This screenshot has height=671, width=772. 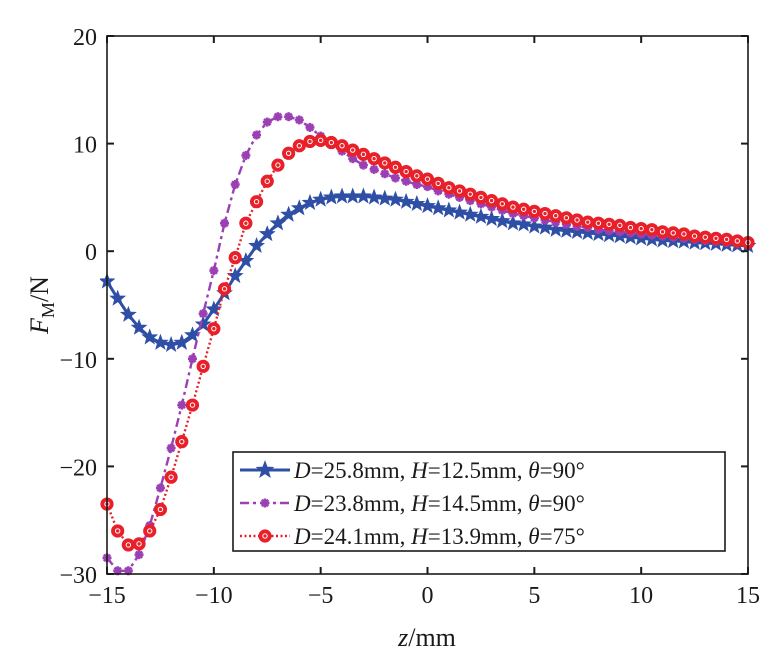 What do you see at coordinates (321, 596) in the screenshot?
I see `x-tick-label: −5` at bounding box center [321, 596].